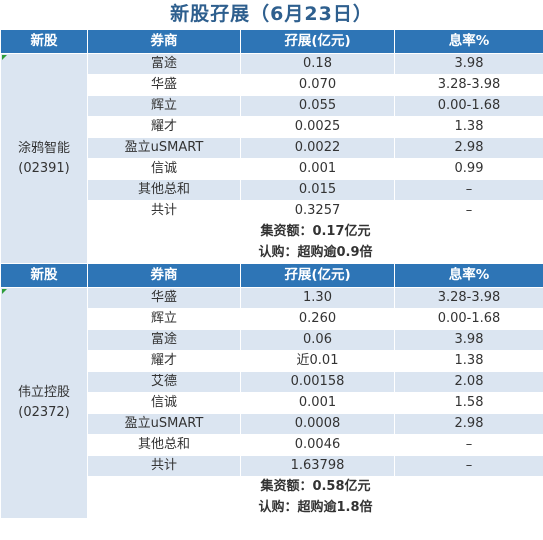  Describe the element at coordinates (317, 148) in the screenshot. I see `margin-cell: 0.0022` at that location.